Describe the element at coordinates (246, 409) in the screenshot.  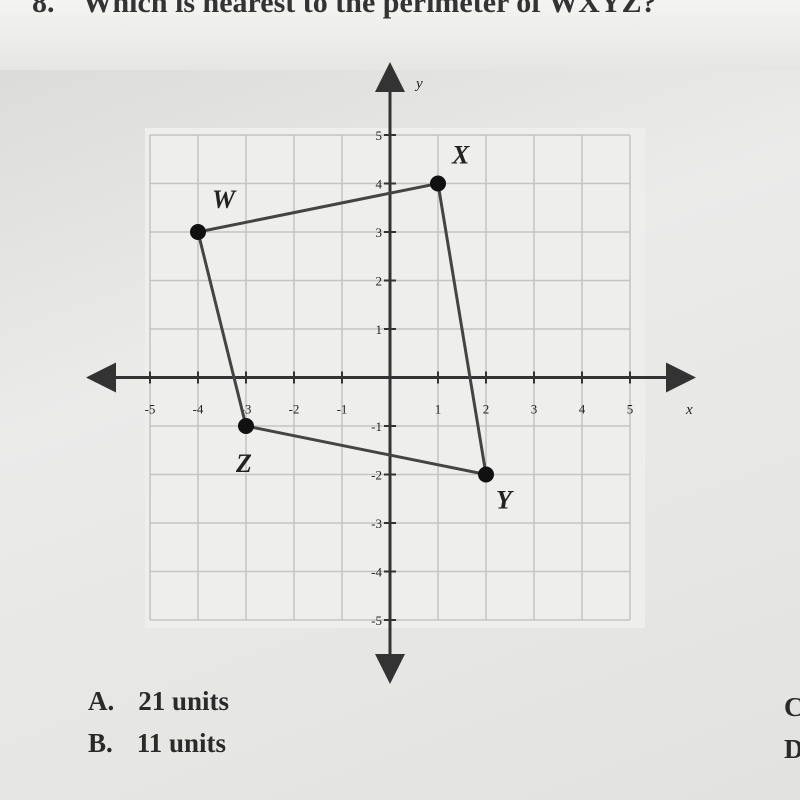
I see `x-tick-label: -3` at that location.